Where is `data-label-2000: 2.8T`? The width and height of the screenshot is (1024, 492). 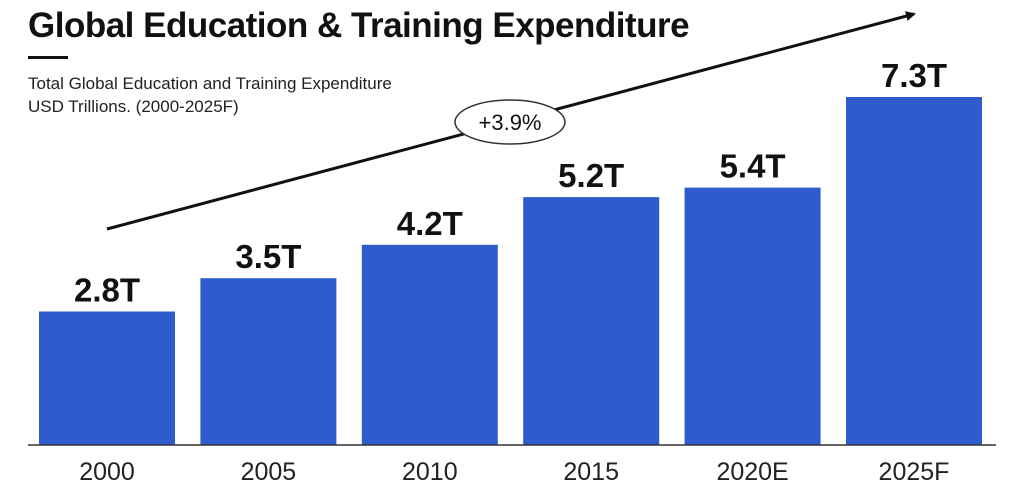 data-label-2000: 2.8T is located at coordinates (107, 290).